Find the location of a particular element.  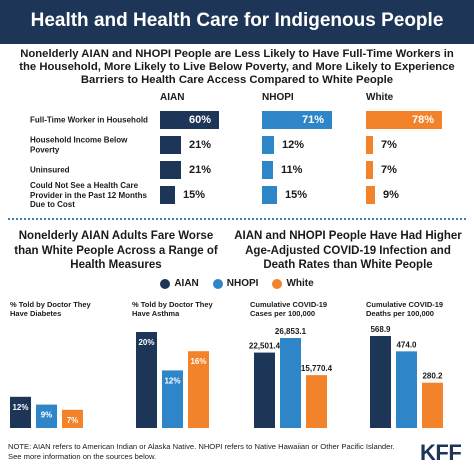

column-diabetes-aian is located at coordinates (20, 412).